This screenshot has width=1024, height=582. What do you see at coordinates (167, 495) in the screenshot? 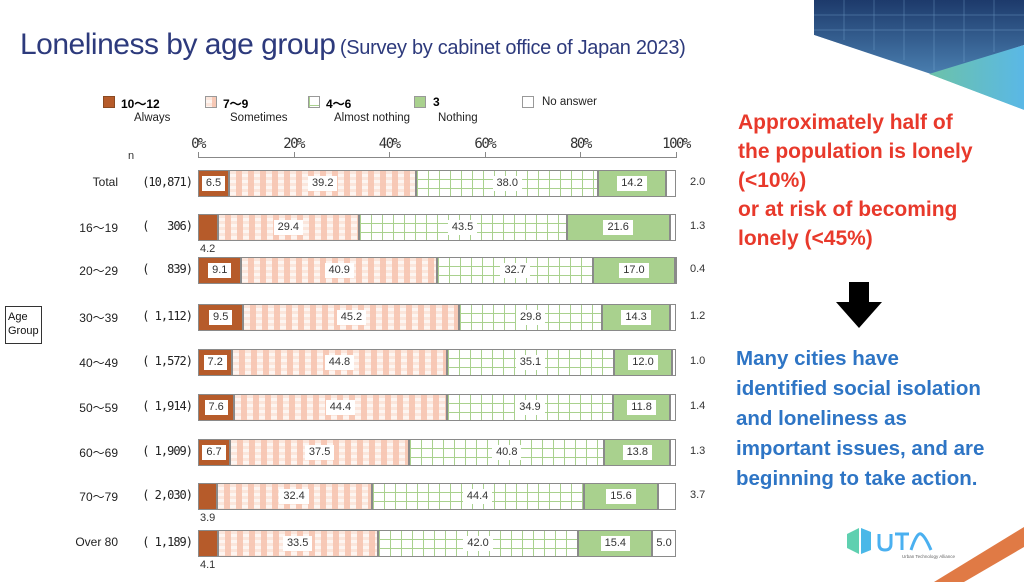
I see `sample-size-label: ( 2,030)` at bounding box center [167, 495].